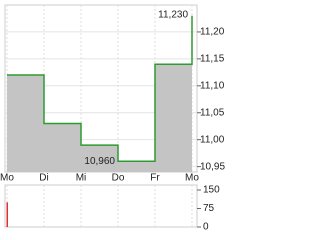  What do you see at coordinates (212, 112) in the screenshot?
I see `y-tick-label: 11,05` at bounding box center [212, 112].